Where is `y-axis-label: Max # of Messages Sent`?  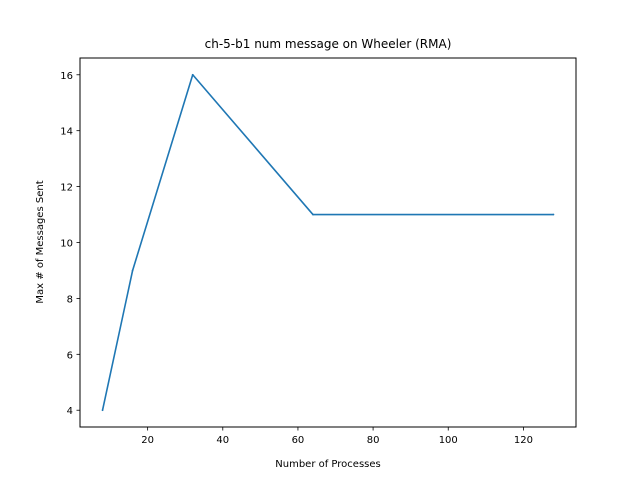 y-axis-label: Max # of Messages Sent is located at coordinates (40, 241).